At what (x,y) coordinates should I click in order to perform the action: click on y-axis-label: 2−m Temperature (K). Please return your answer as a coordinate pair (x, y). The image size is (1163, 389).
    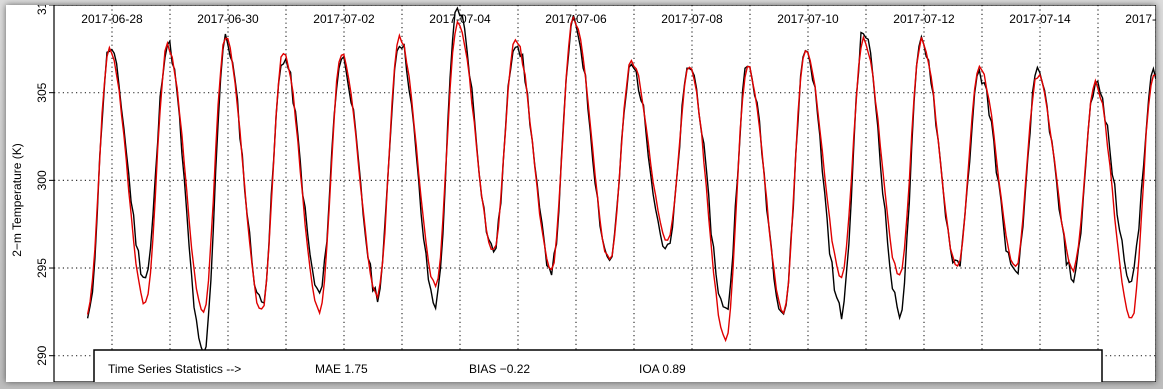
    Looking at the image, I should click on (17, 200).